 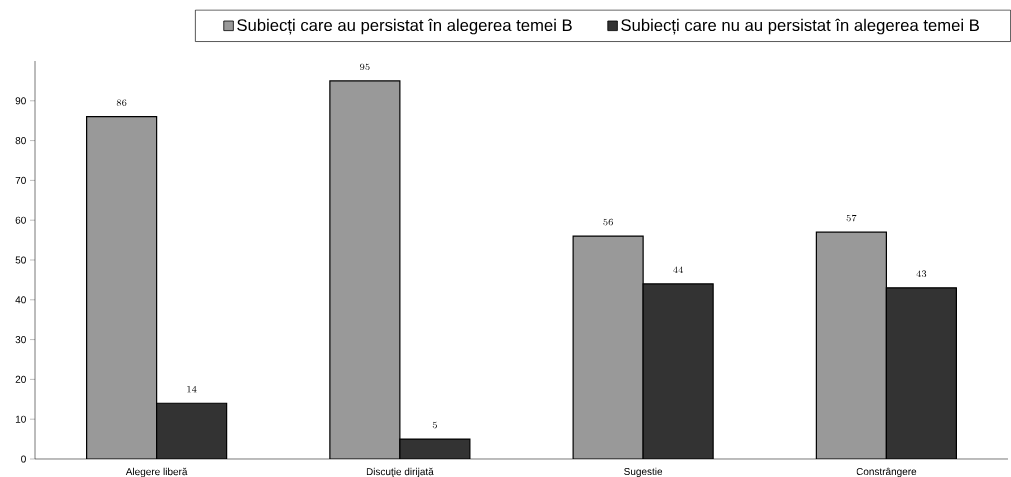 I want to click on legend-label: Subiecți care au persistat în alegerea temei B, so click(x=404, y=26).